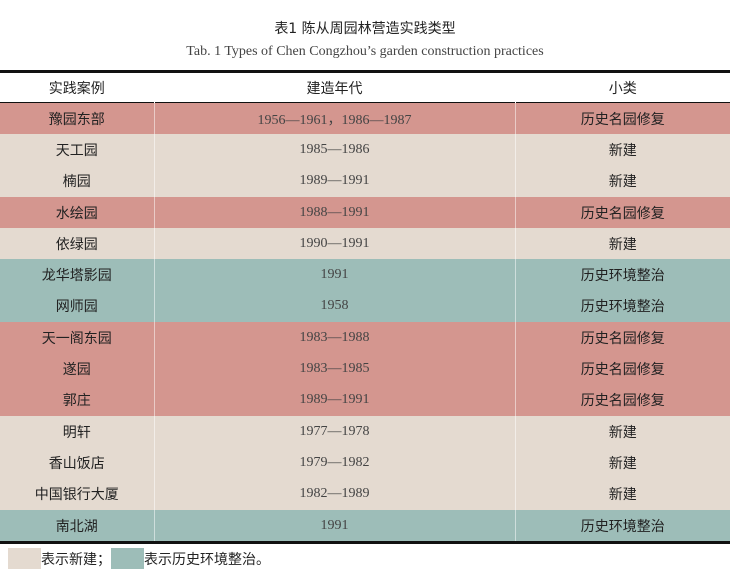 This screenshot has width=730, height=574. I want to click on case-cell: 依绿园, so click(76, 244).